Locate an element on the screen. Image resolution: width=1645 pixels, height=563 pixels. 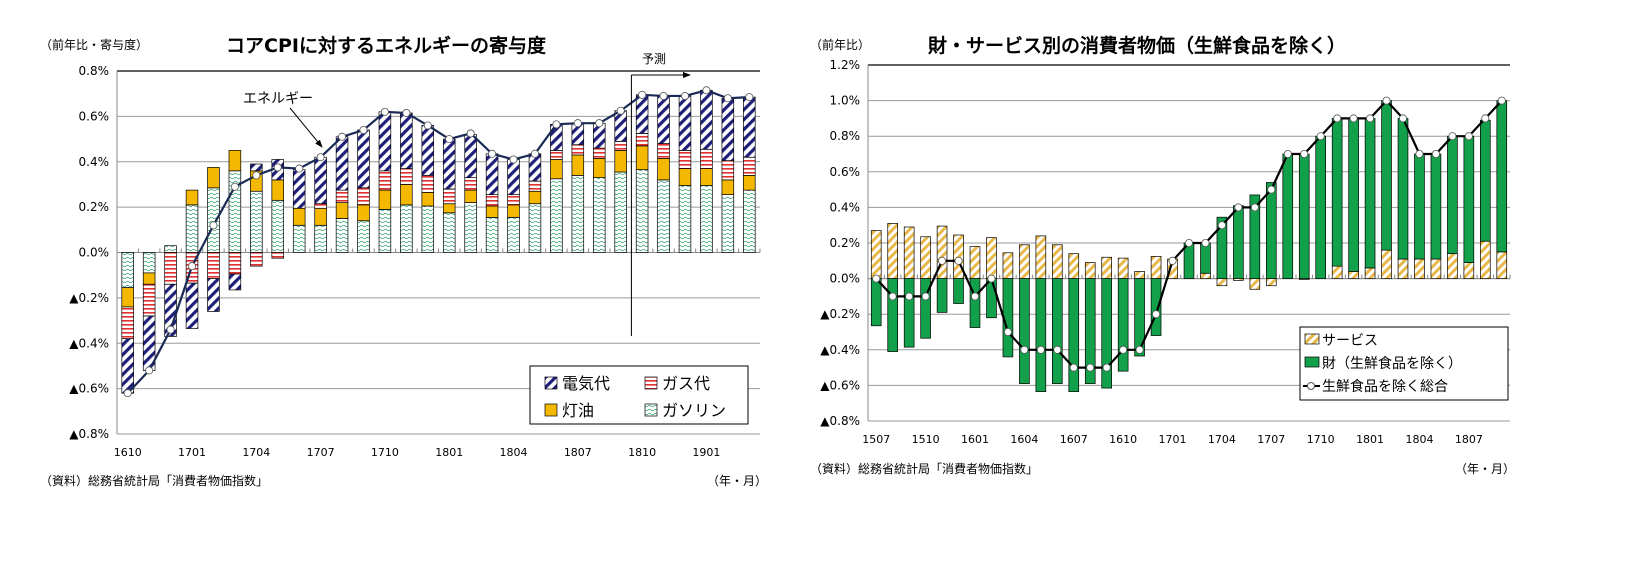
x-tick-label: 1704 is located at coordinates (1222, 439).